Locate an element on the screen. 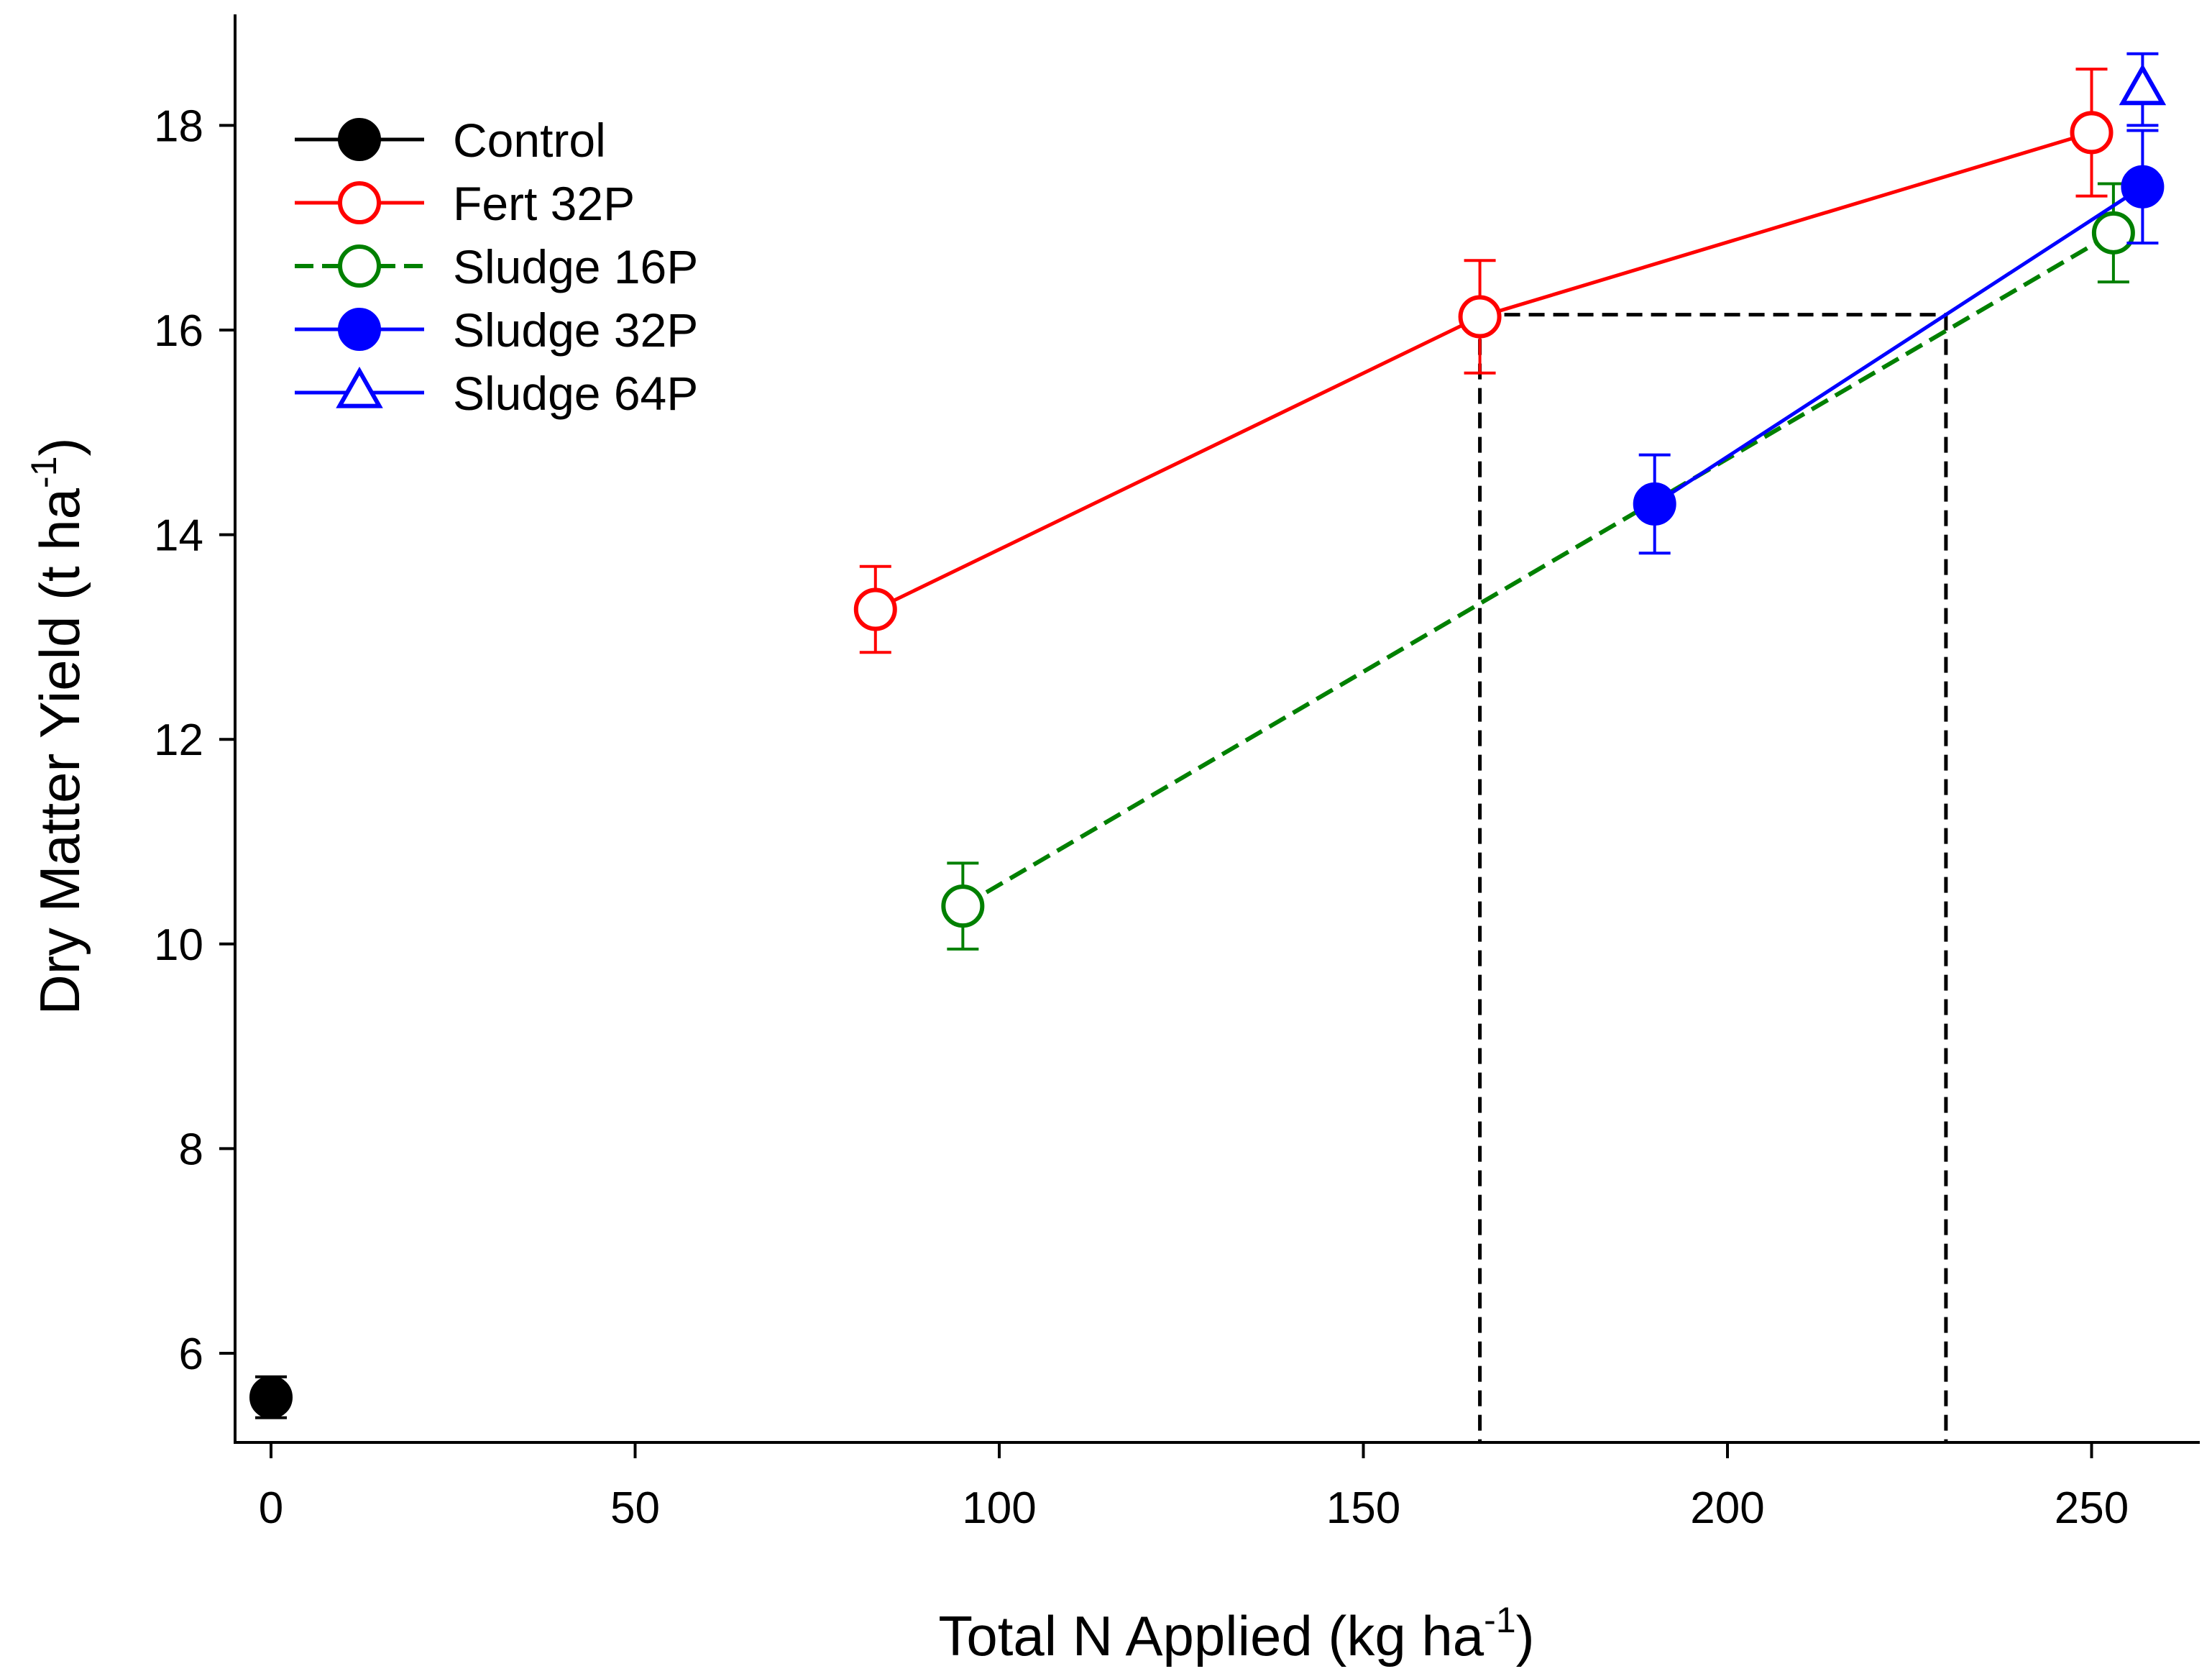  series-sludge-32p is located at coordinates (1899, 342).